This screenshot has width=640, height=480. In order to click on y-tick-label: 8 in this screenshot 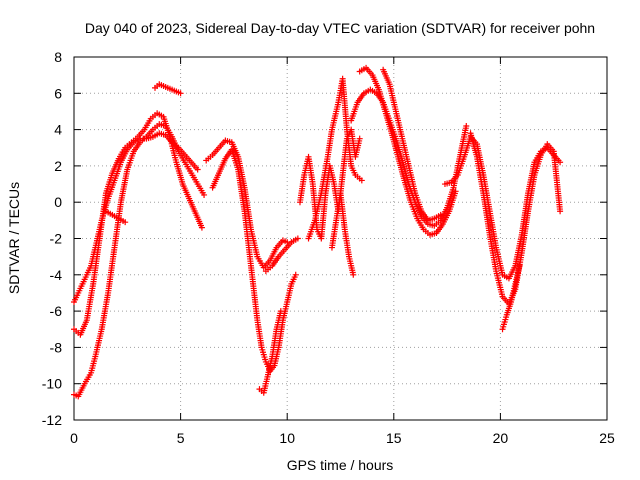, I will do `click(58, 57)`.